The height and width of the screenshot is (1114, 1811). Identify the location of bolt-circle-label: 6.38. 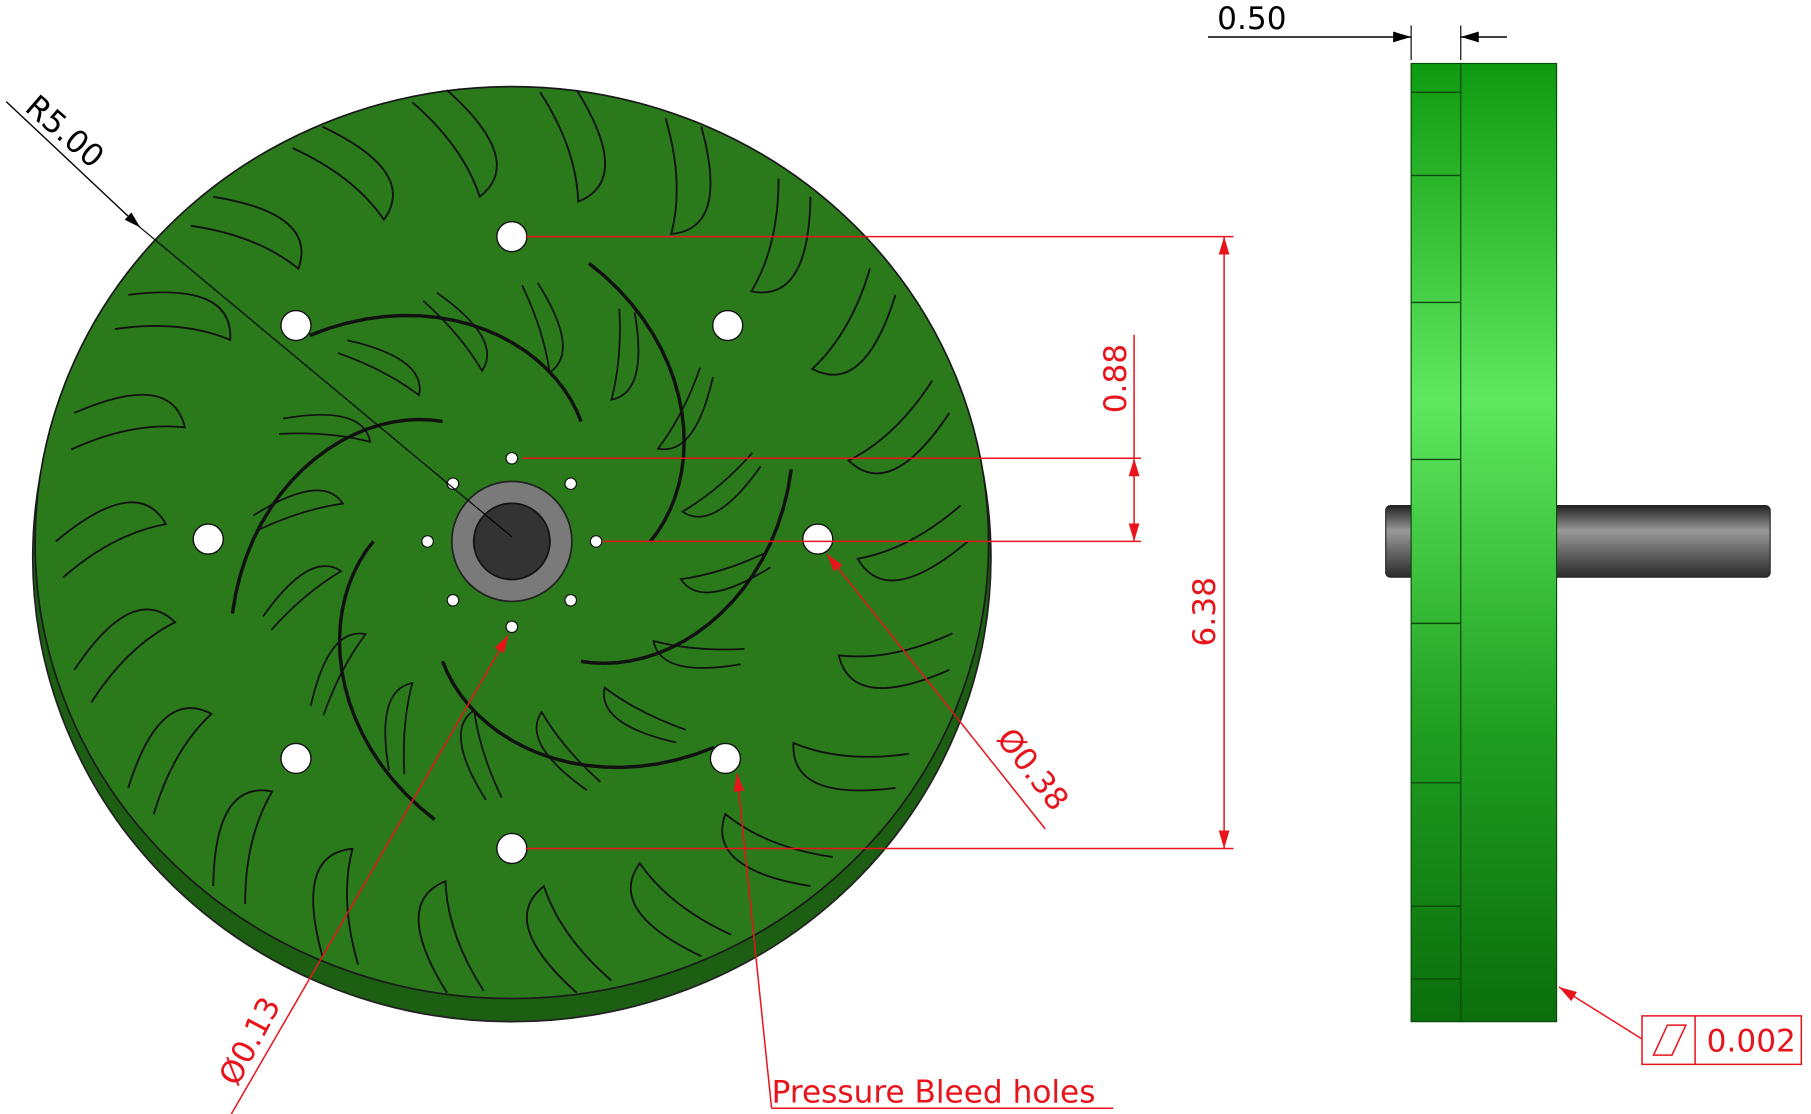
(1205, 611).